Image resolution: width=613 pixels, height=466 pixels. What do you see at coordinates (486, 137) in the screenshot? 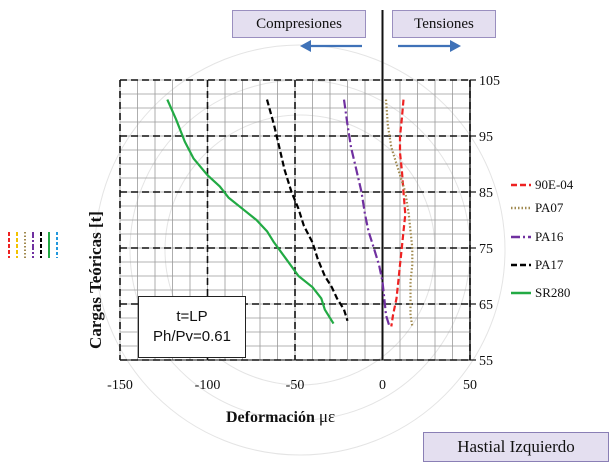
I see `y-tick-label: 95` at bounding box center [486, 137].